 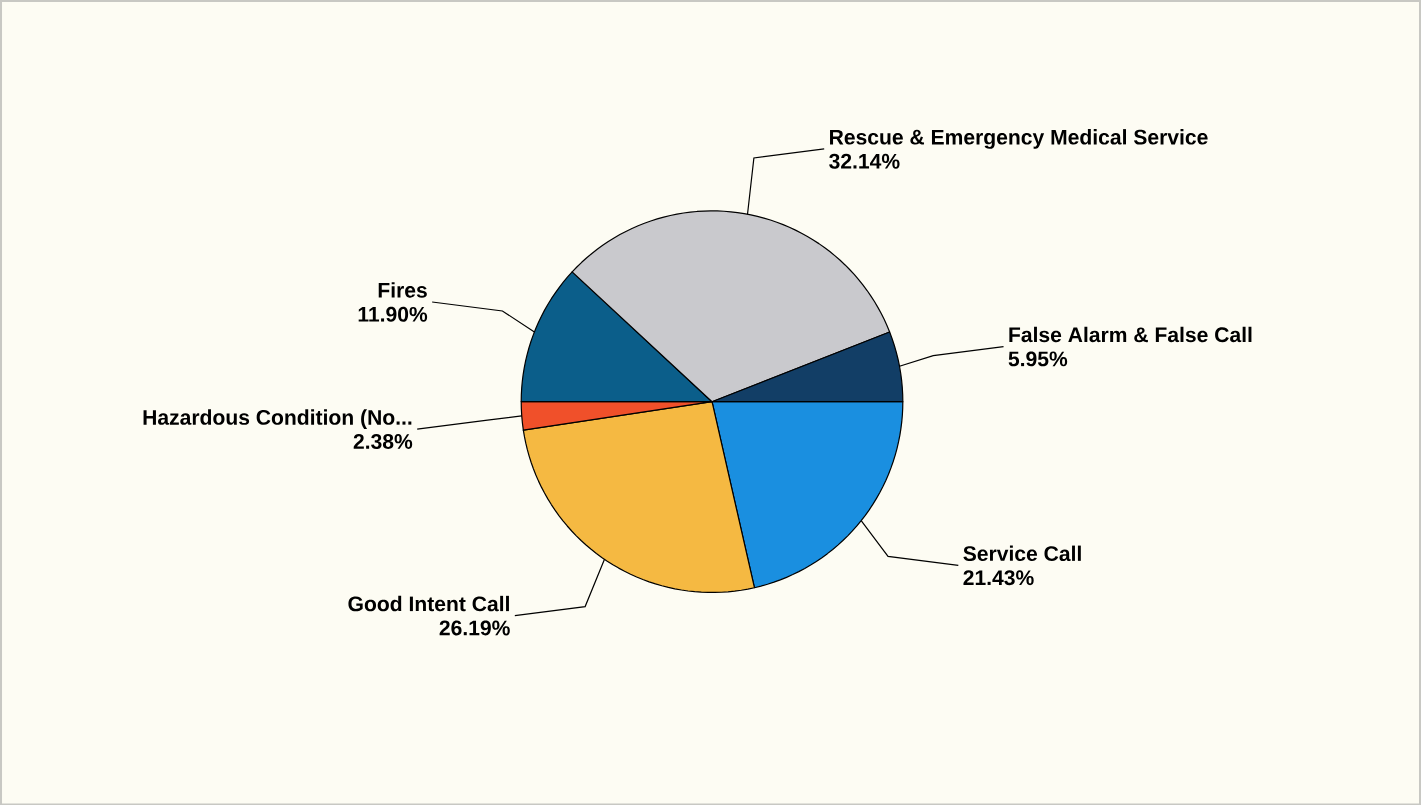 I want to click on slice-label: Rescue & Emergency Medical Service, so click(x=1019, y=138).